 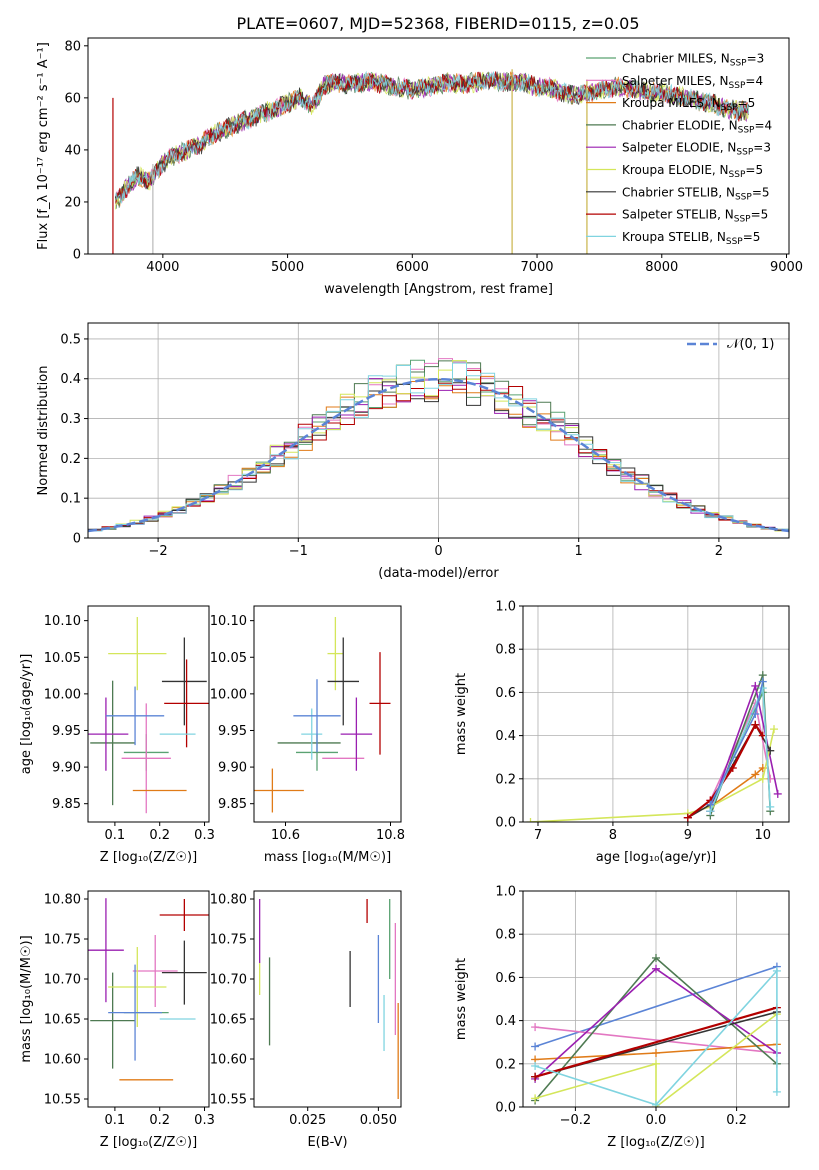 What do you see at coordinates (536, 267) in the screenshot?
I see `x-tick-label: 7000` at bounding box center [536, 267].